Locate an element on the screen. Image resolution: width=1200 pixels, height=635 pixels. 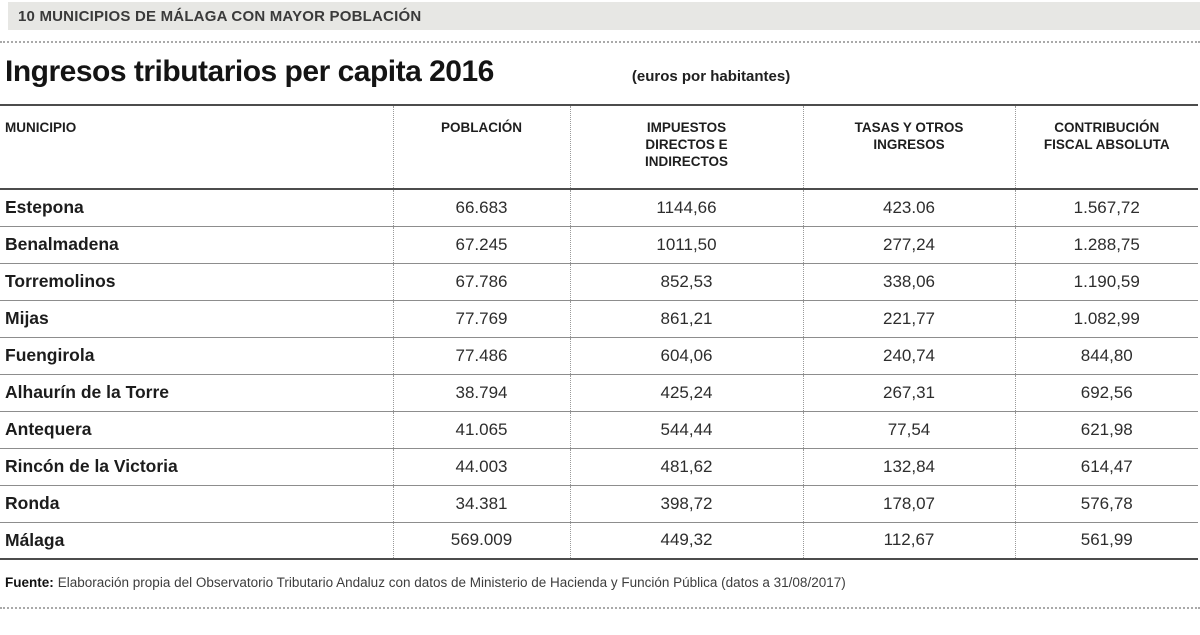
table-row: Benalmadena 67.245 1011,50 277,24 1.288,75 is located at coordinates (599, 244).